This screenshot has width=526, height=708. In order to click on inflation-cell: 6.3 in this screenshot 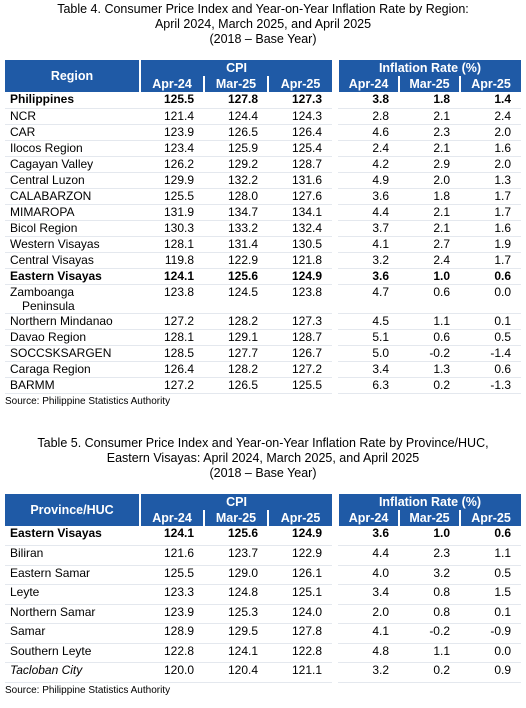, I will do `click(368, 385)`.